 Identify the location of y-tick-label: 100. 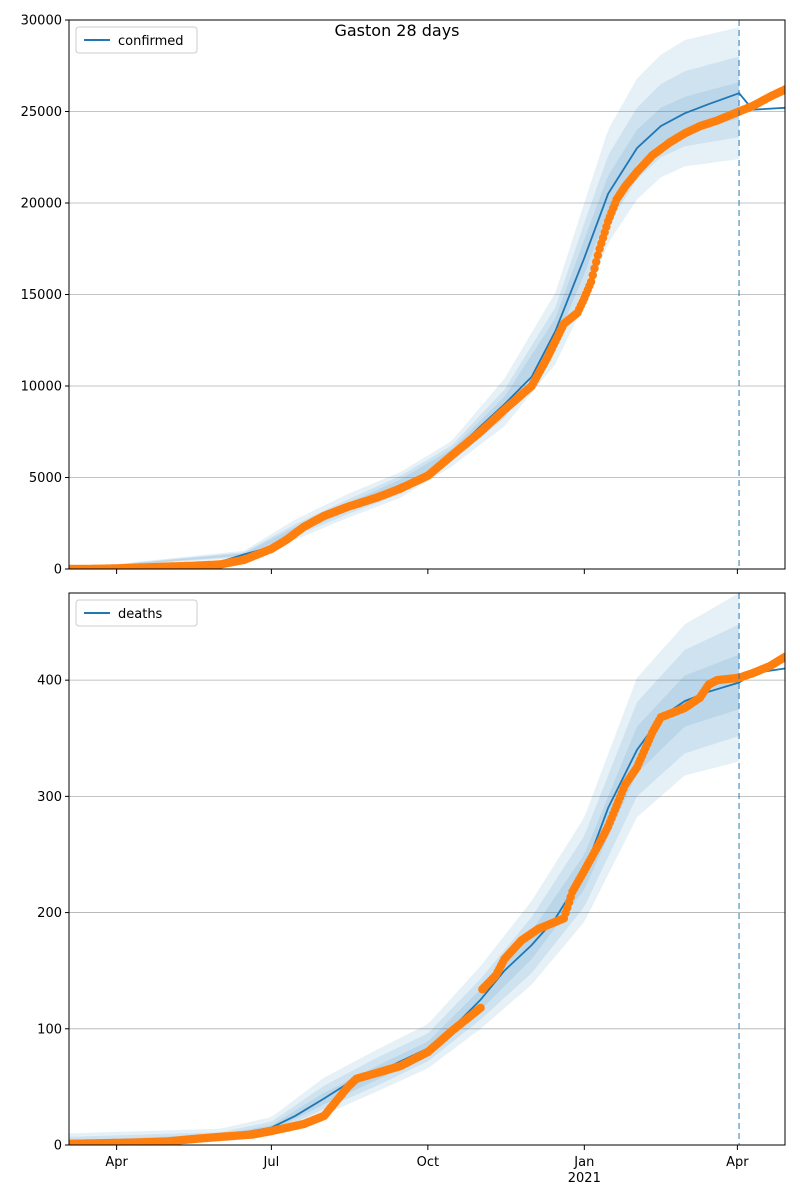
(49, 1029).